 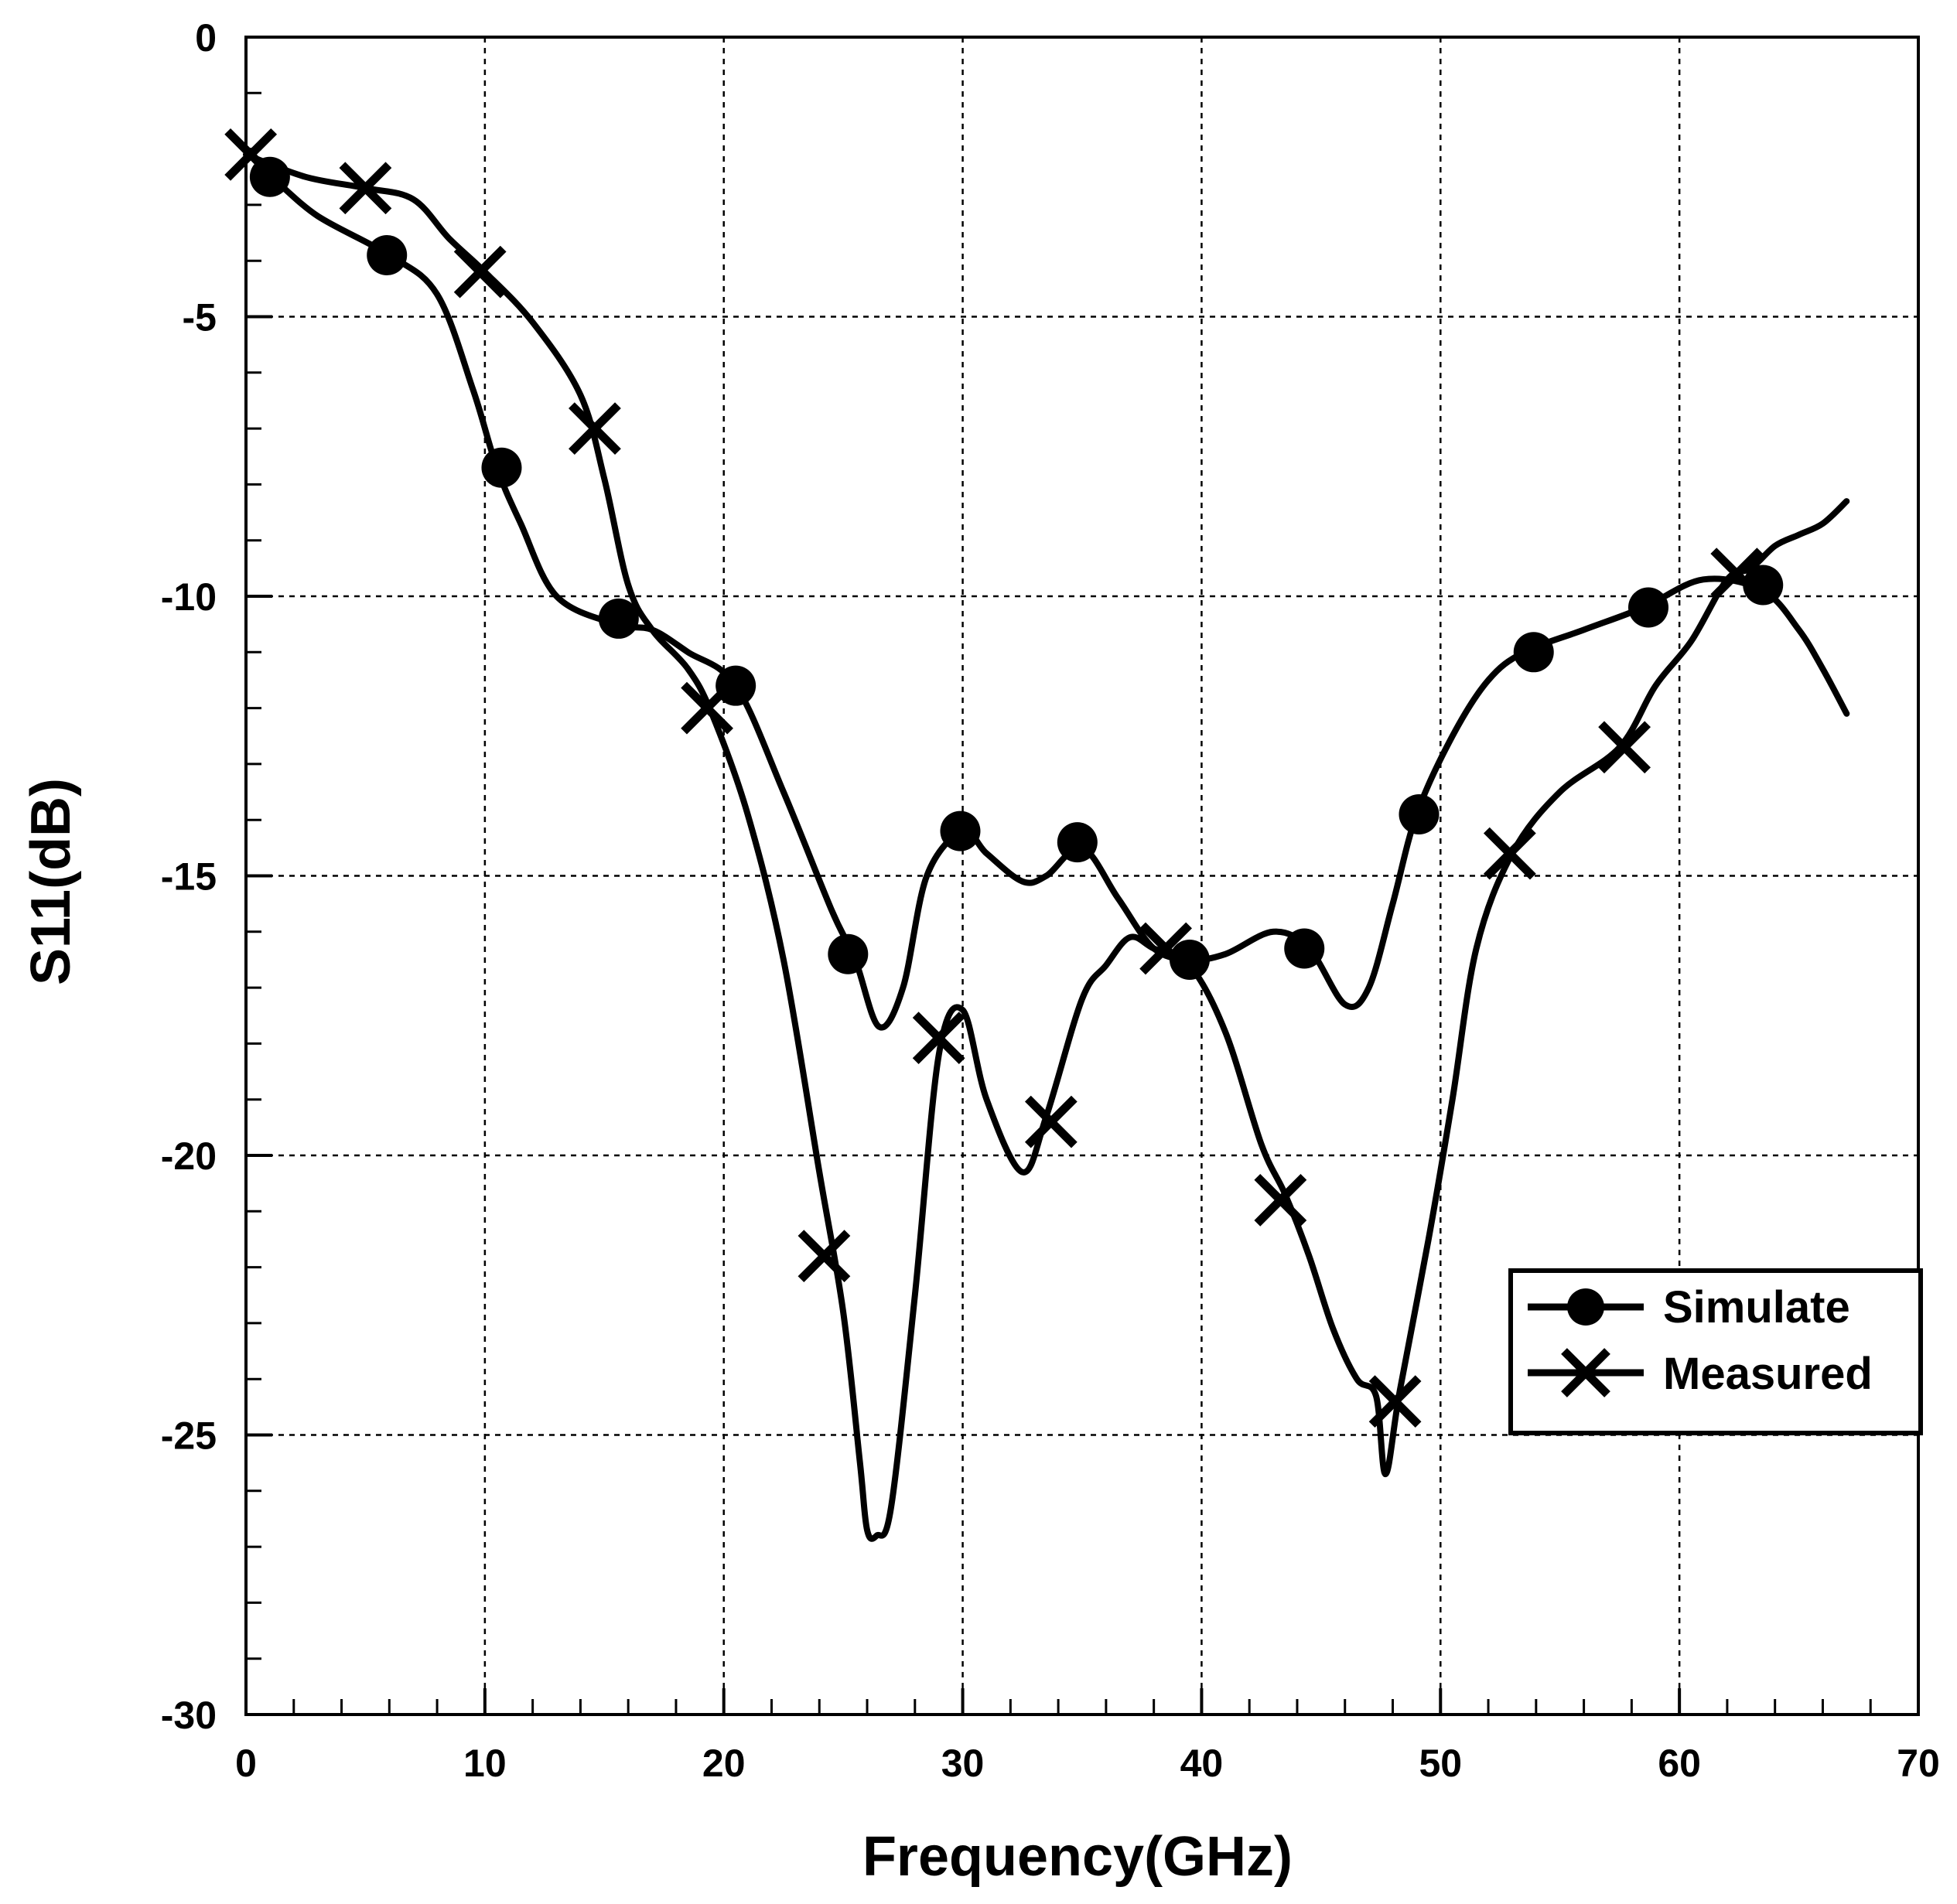 I want to click on y-axis-title: S11(dB), so click(x=51, y=881).